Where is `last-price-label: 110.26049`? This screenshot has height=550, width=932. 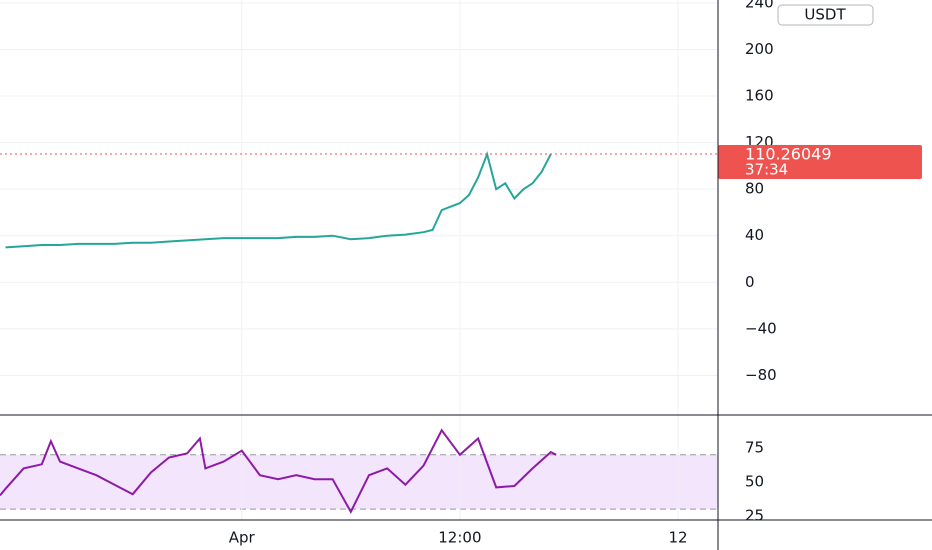
last-price-label: 110.26049 is located at coordinates (788, 153).